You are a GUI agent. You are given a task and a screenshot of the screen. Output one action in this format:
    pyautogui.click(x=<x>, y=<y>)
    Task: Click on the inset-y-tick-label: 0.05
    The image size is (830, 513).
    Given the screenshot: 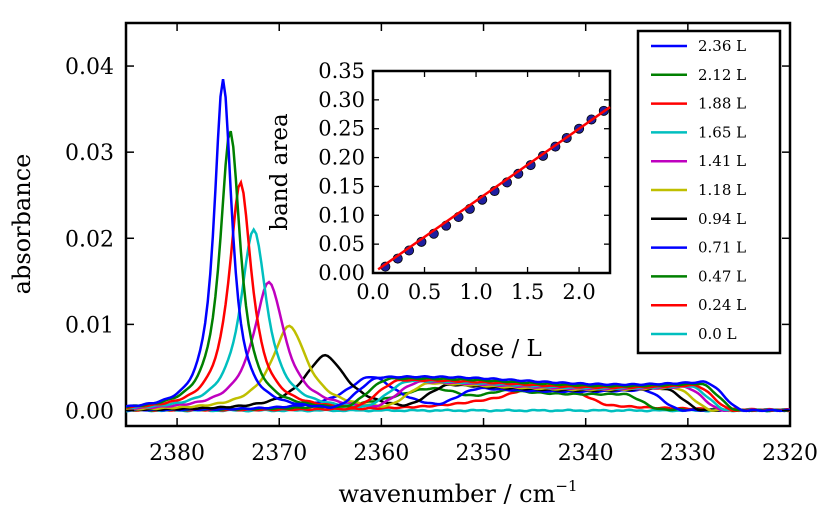 What is the action you would take?
    pyautogui.click(x=341, y=244)
    